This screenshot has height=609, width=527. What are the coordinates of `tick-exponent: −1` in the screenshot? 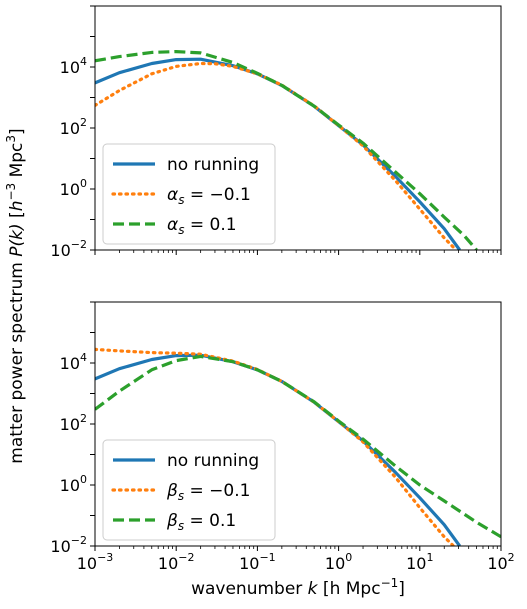 It's located at (267, 557).